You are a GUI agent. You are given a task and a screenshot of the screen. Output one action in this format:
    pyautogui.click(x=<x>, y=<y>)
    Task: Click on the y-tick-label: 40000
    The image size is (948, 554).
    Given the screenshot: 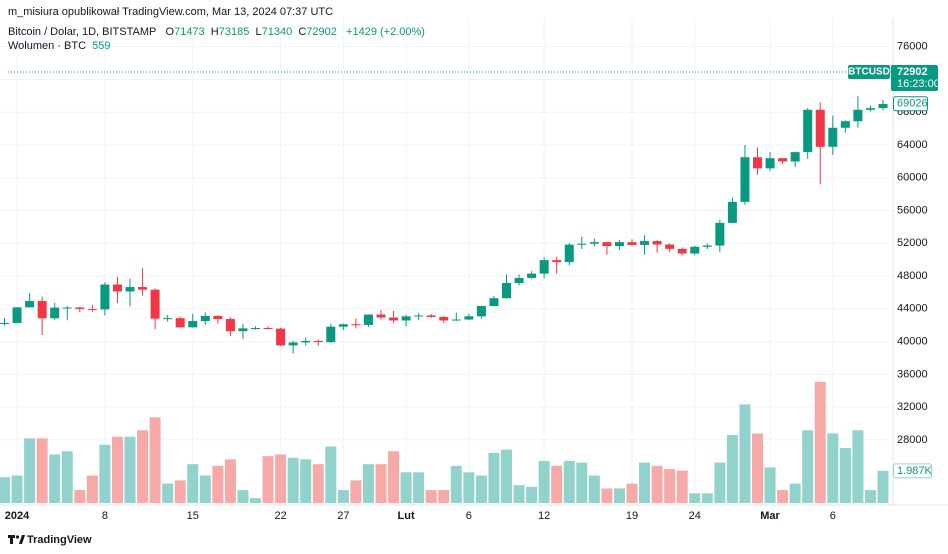 What is the action you would take?
    pyautogui.click(x=912, y=342)
    